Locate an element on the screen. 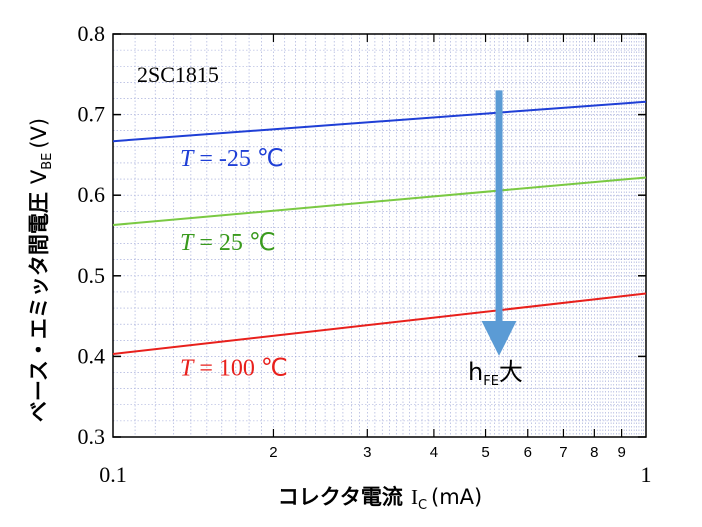 The height and width of the screenshot is (527, 702). y-tick-label: 0.3 is located at coordinates (92, 436).